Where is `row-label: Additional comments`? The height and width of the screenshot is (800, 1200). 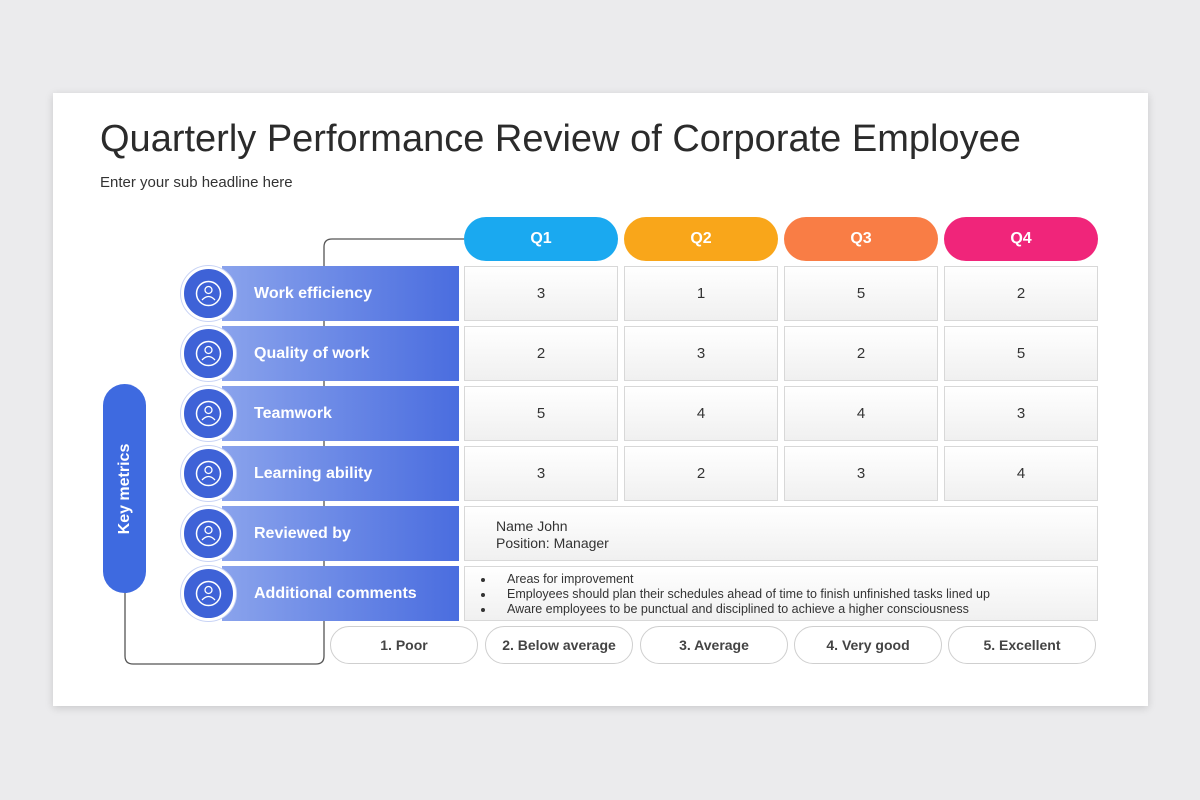
row-label: Additional comments is located at coordinates (340, 593).